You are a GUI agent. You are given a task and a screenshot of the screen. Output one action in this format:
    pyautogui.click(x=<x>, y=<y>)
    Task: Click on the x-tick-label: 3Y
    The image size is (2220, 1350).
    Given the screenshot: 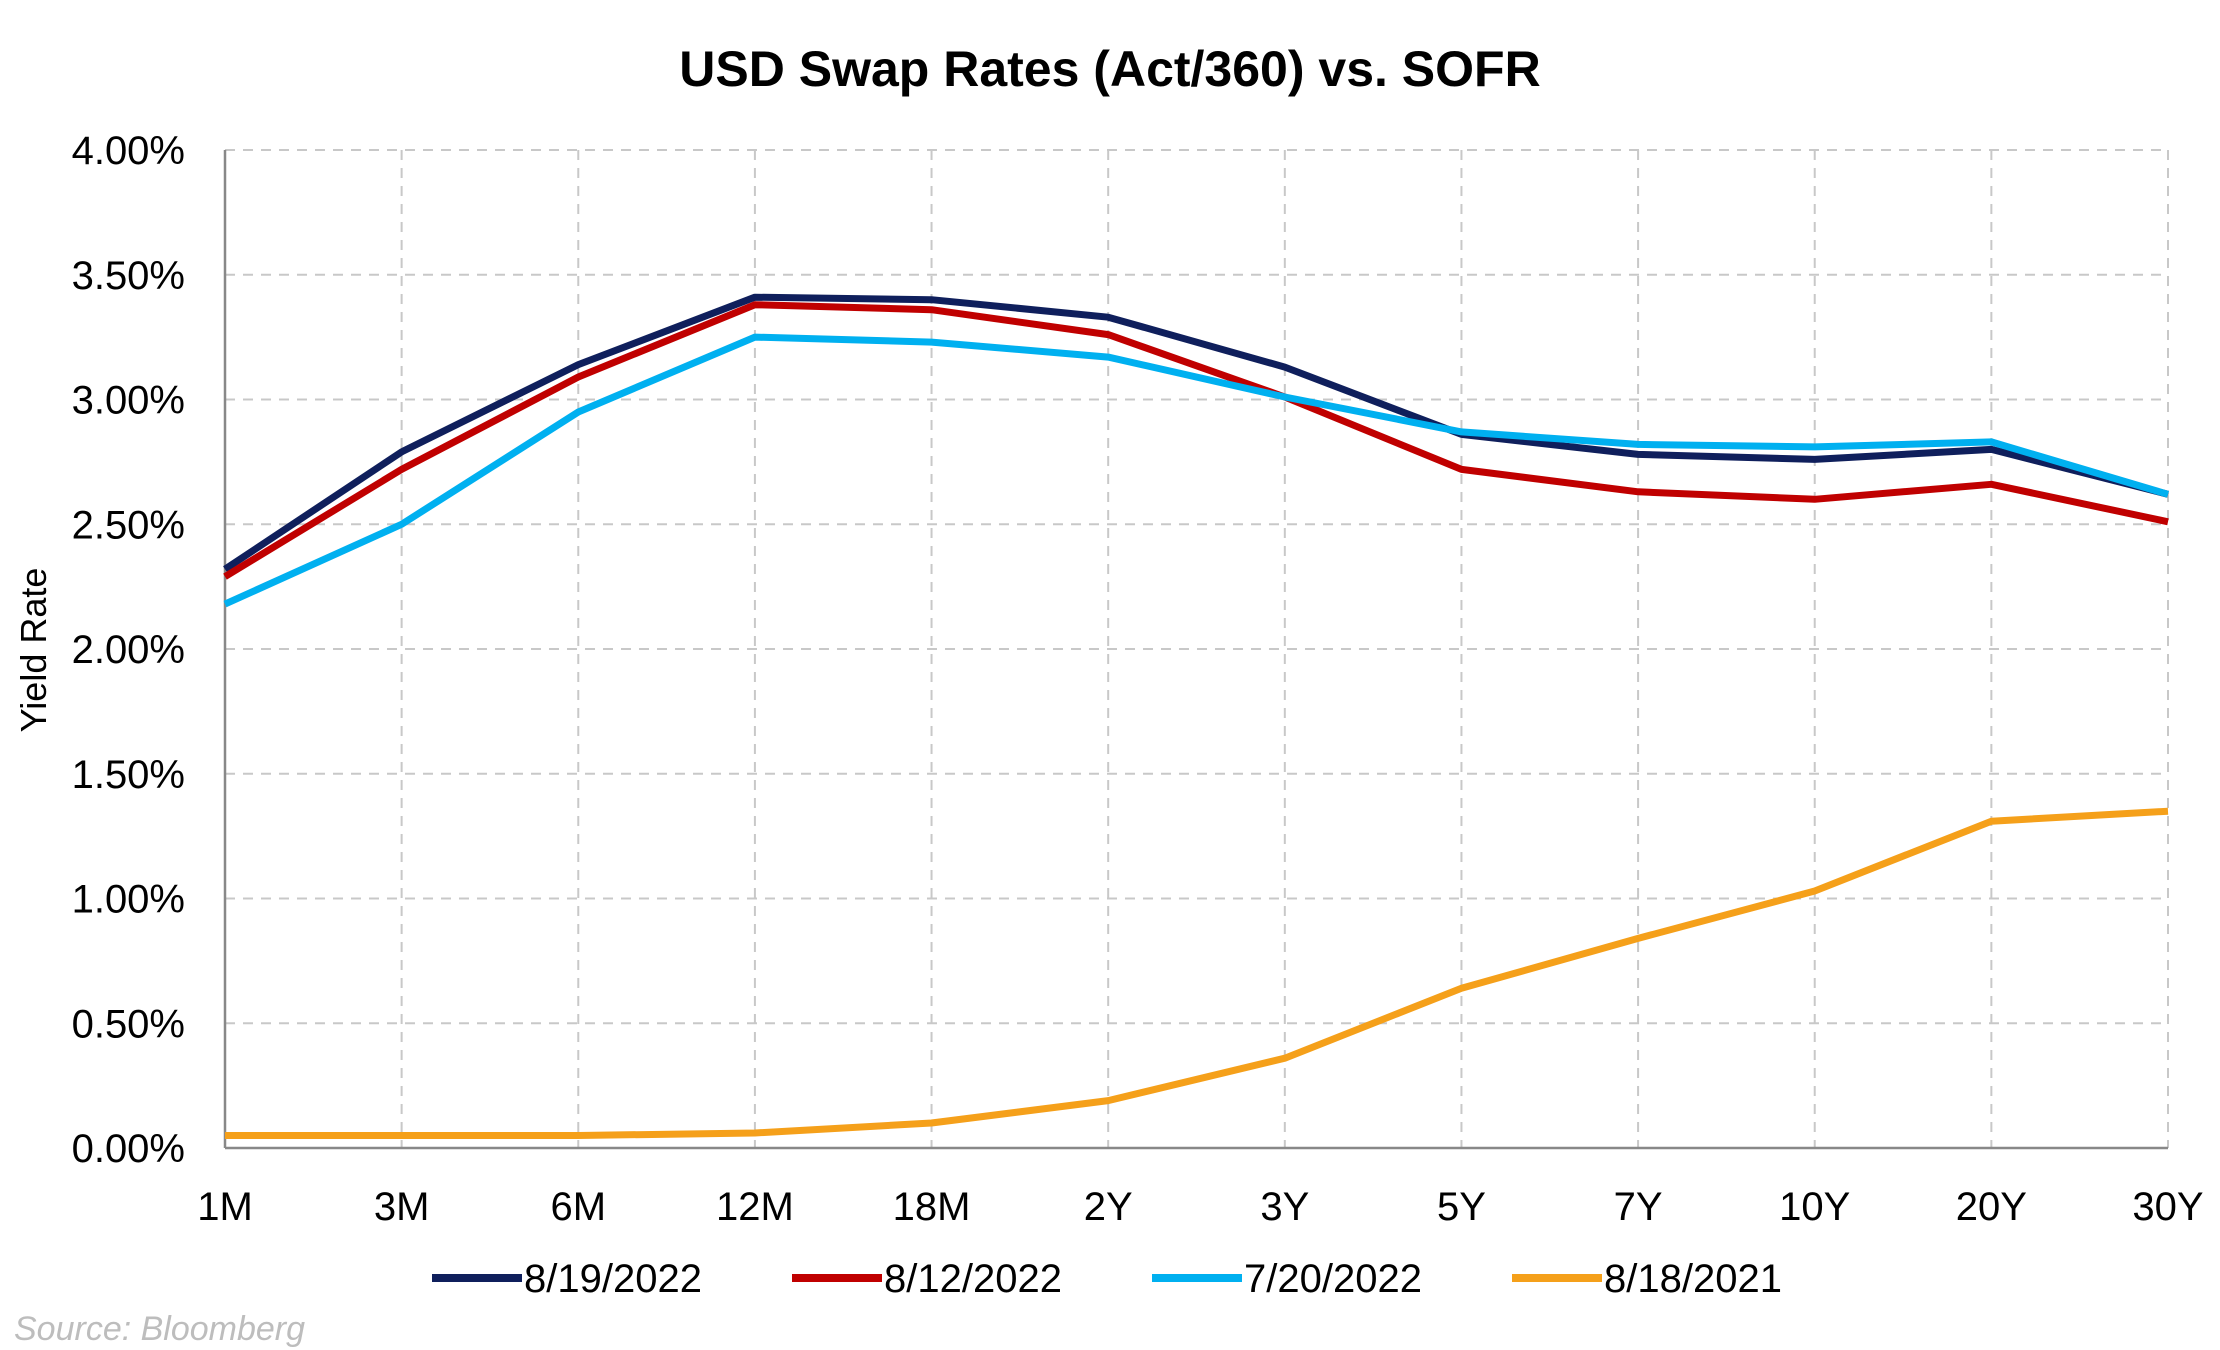 What is the action you would take?
    pyautogui.click(x=1284, y=1207)
    